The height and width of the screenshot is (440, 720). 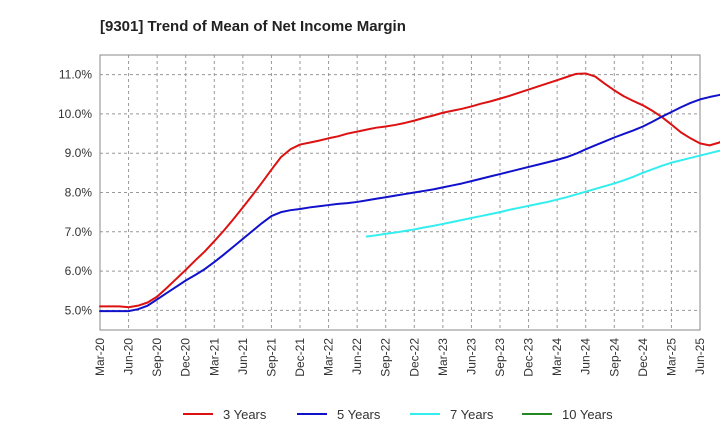 I want to click on y-tick-label: 11.0%, so click(x=75, y=75).